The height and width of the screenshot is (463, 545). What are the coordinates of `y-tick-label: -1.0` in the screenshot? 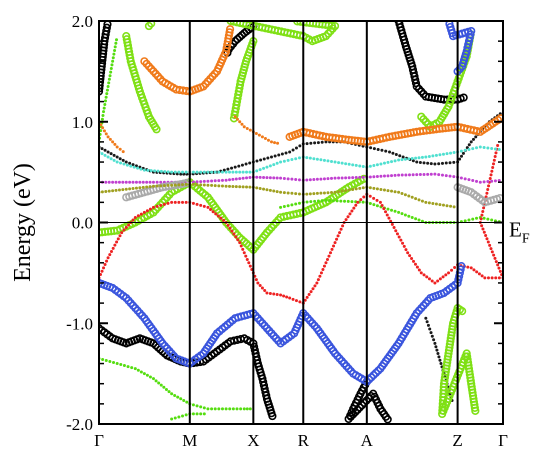 It's located at (79, 323).